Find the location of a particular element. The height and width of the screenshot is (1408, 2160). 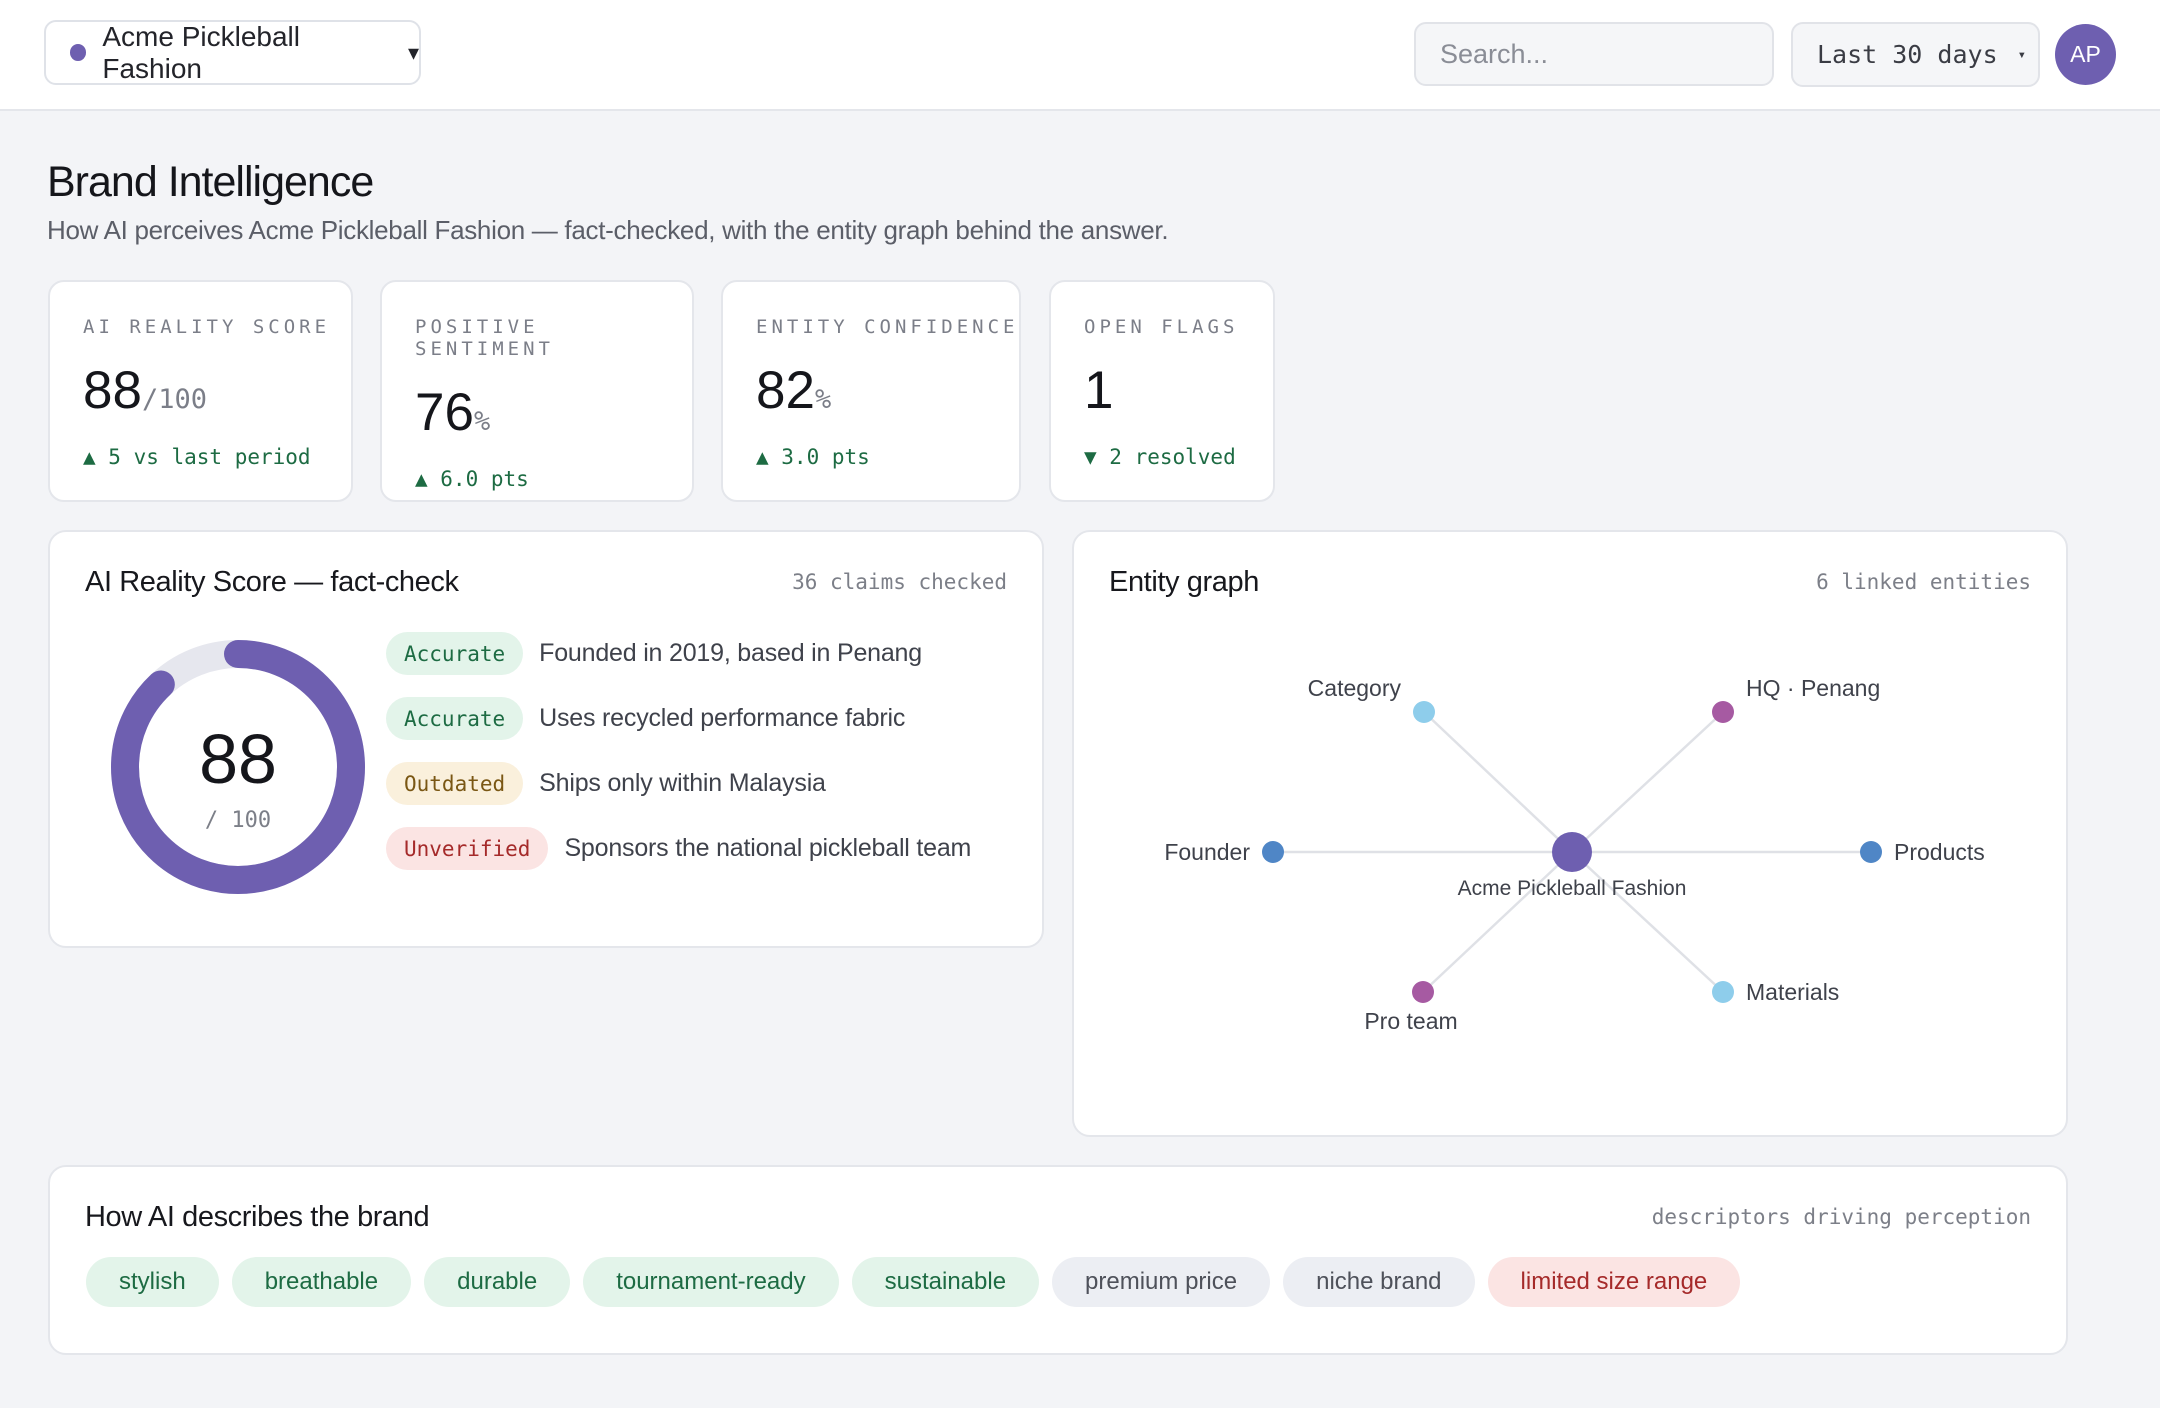

kpi-card-entity-confidence: ENTITY CONFIDENCE 82% ▲ 3.0 pts is located at coordinates (871, 391).